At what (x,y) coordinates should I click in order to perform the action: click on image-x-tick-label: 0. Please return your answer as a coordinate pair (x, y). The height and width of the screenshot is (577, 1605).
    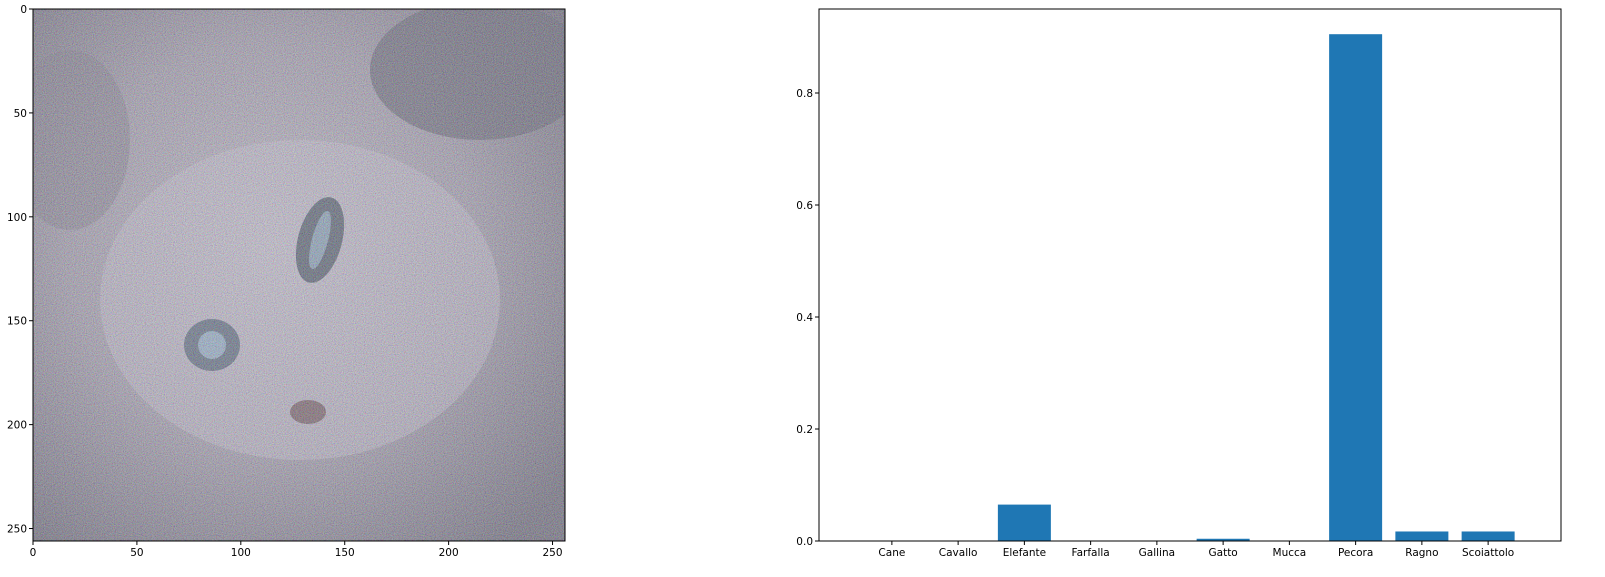
    Looking at the image, I should click on (33, 553).